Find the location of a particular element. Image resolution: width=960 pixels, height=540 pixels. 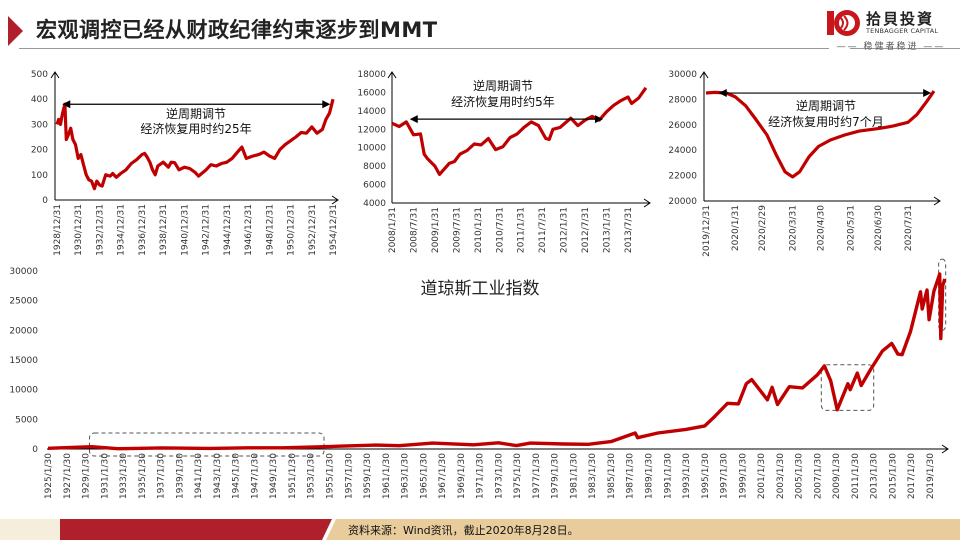

logo-english: TENBAGGER CAPITAL is located at coordinates (902, 31).